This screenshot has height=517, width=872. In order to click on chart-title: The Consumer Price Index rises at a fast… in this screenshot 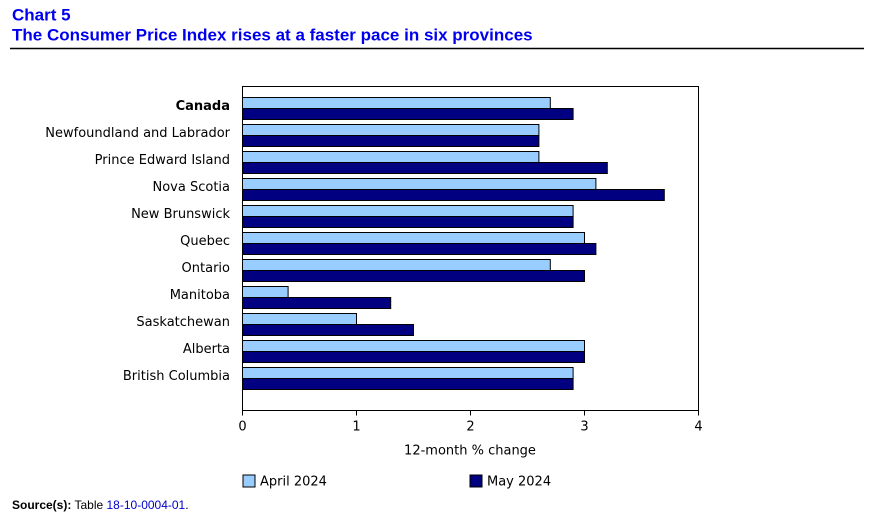, I will do `click(272, 34)`.